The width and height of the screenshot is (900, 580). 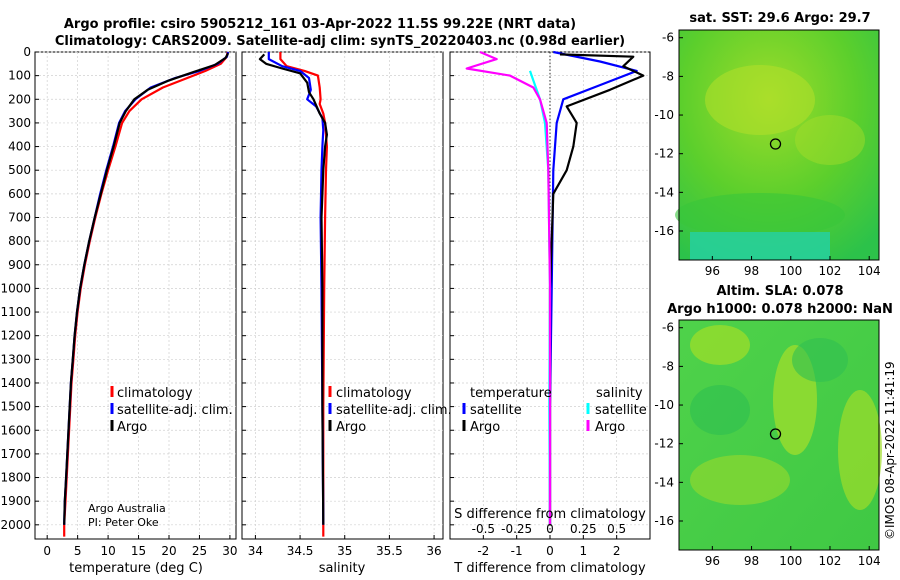 What do you see at coordinates (483, 529) in the screenshot?
I see `x2-tick-label: -0.5` at bounding box center [483, 529].